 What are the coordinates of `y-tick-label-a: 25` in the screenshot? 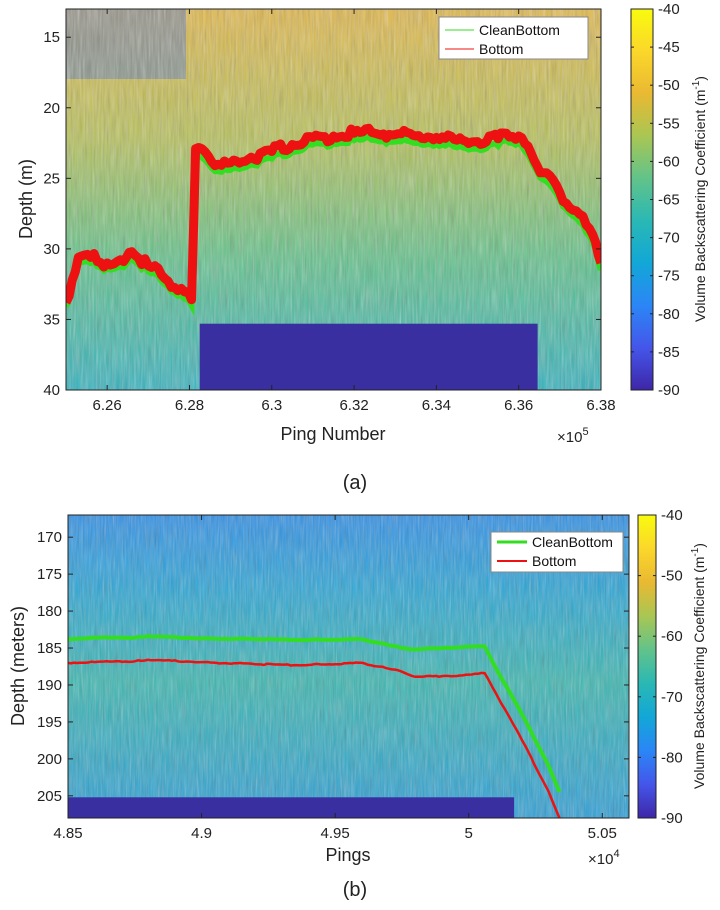 It's located at (51, 178).